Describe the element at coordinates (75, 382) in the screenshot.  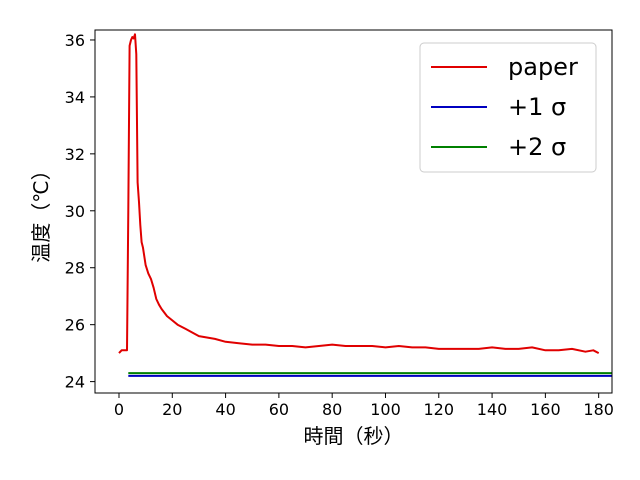
I see `y-tick-label: 24` at that location.